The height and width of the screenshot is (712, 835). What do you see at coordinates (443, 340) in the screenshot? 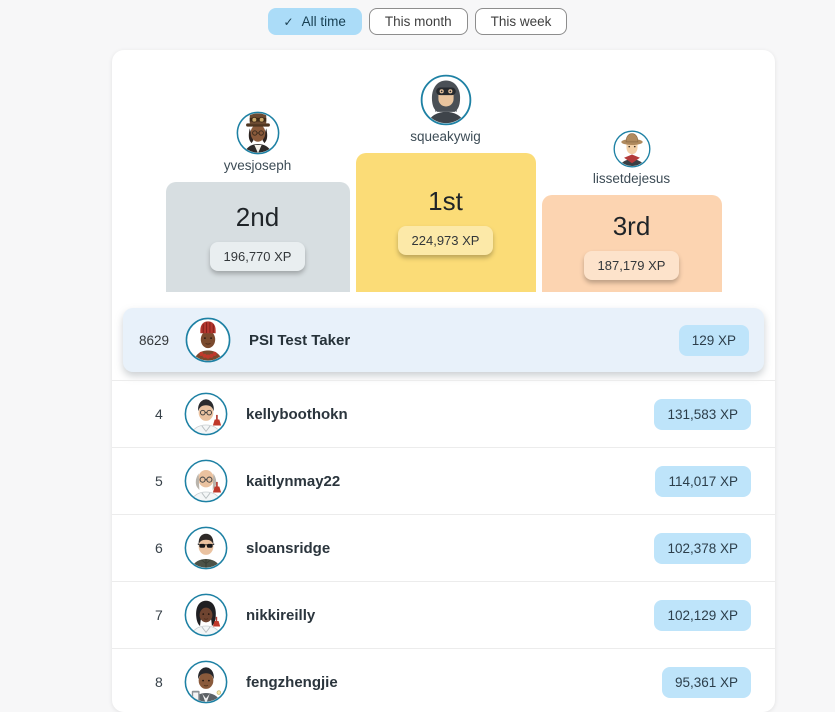
I see `current-user-row: 8629 PSI Test Taker 129 XP` at bounding box center [443, 340].